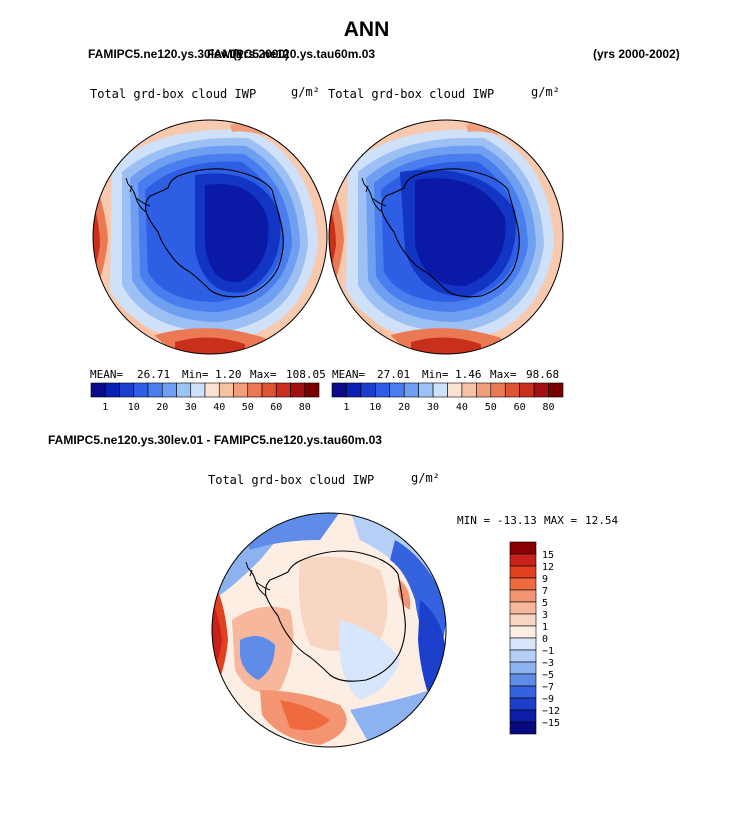 This screenshot has width=733, height=831. Describe the element at coordinates (306, 374) in the screenshot. I see `panel1-max: 108.05` at that location.